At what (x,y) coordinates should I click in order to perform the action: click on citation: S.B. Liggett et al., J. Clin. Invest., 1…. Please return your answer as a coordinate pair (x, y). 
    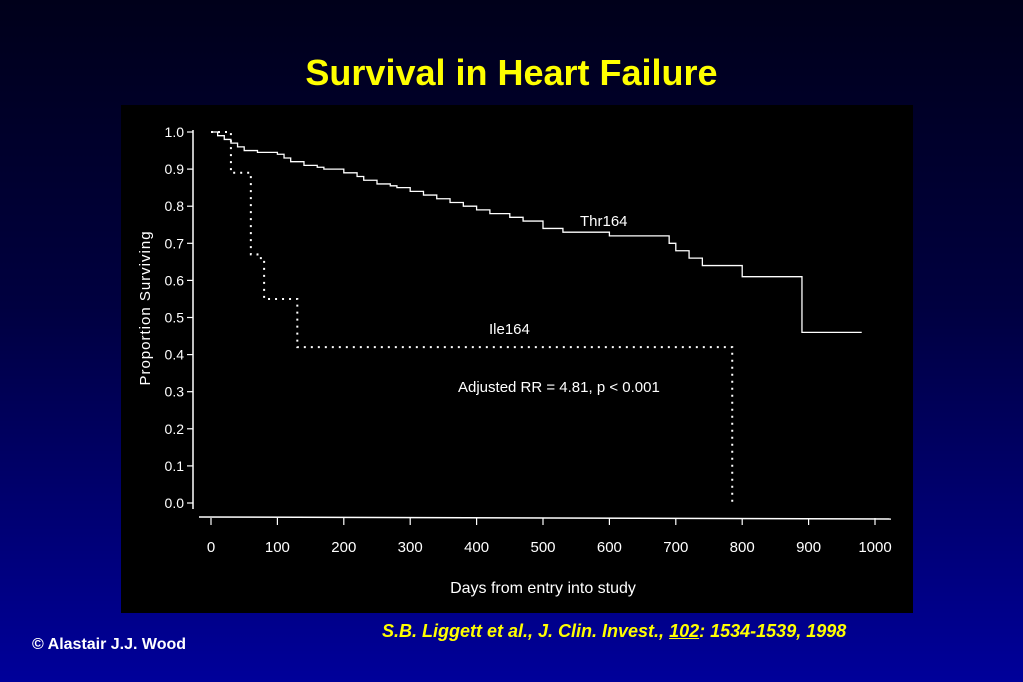
    Looking at the image, I should click on (614, 631).